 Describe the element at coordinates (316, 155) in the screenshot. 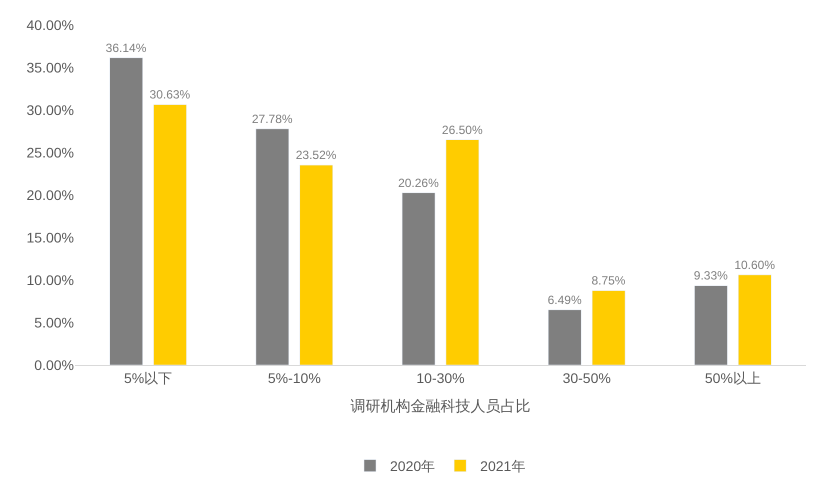

I see `data-label: 23.52%` at that location.